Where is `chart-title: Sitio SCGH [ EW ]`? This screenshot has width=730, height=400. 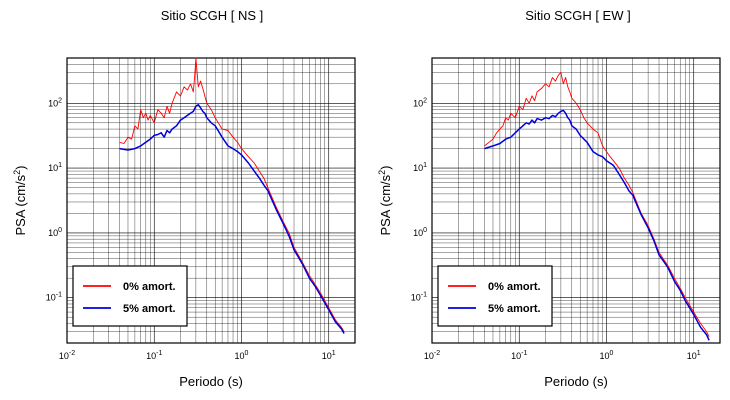 chart-title: Sitio SCGH [ EW ] is located at coordinates (577, 15).